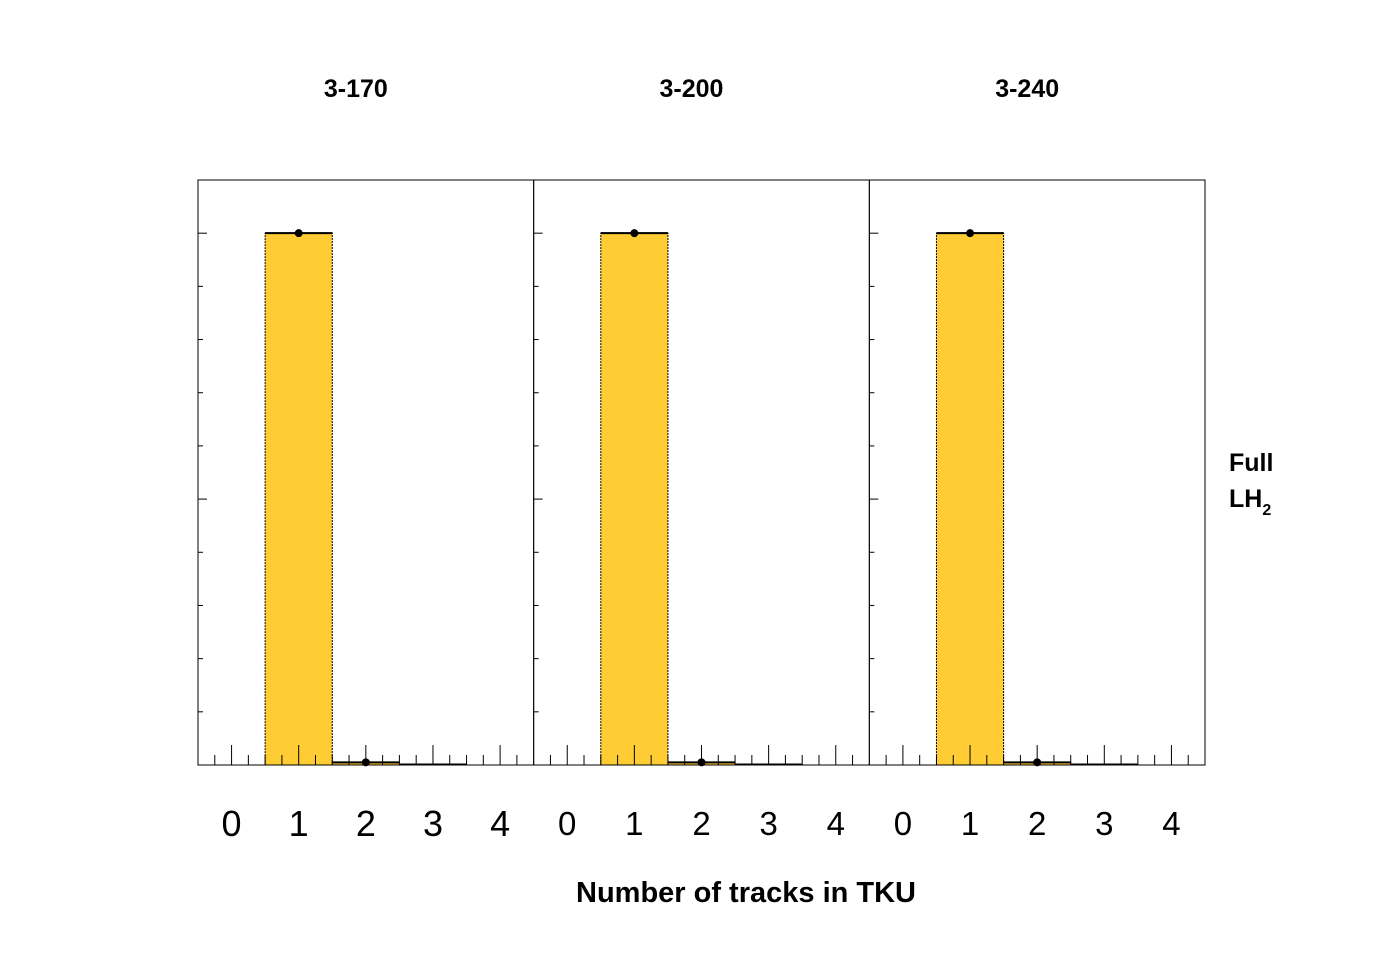 The height and width of the screenshot is (972, 1396). What do you see at coordinates (1027, 89) in the screenshot?
I see `panel-title: 3-240` at bounding box center [1027, 89].